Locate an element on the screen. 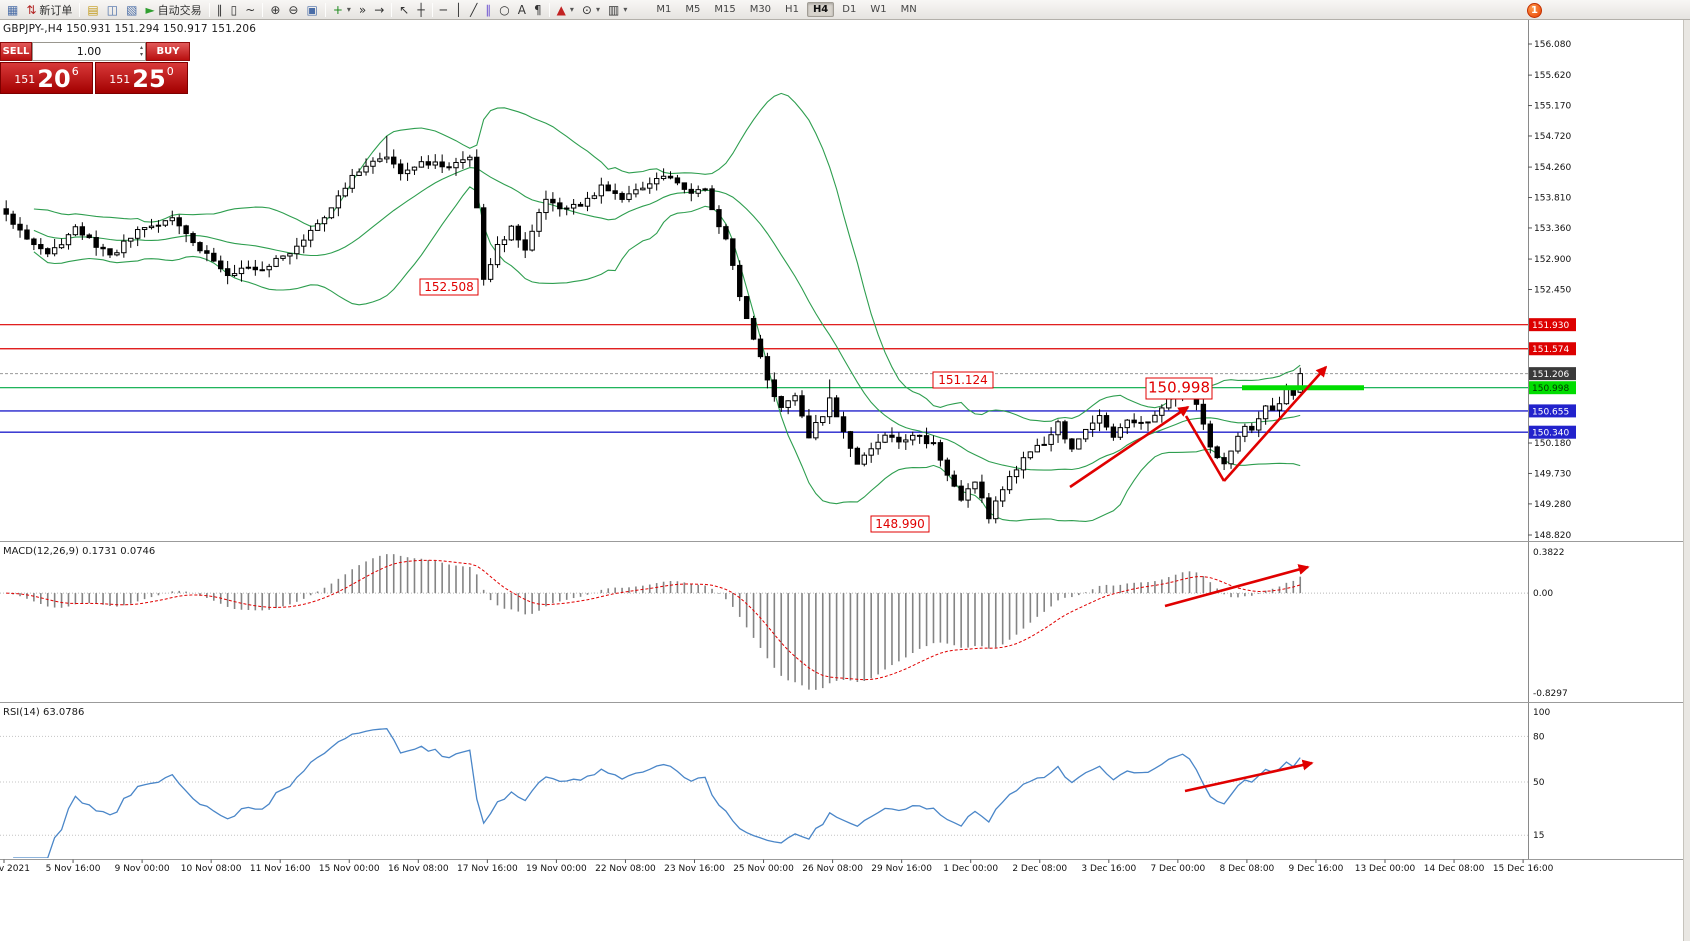 The height and width of the screenshot is (941, 1690). time-axis-label: 23 Nov 16:00 is located at coordinates (694, 869).